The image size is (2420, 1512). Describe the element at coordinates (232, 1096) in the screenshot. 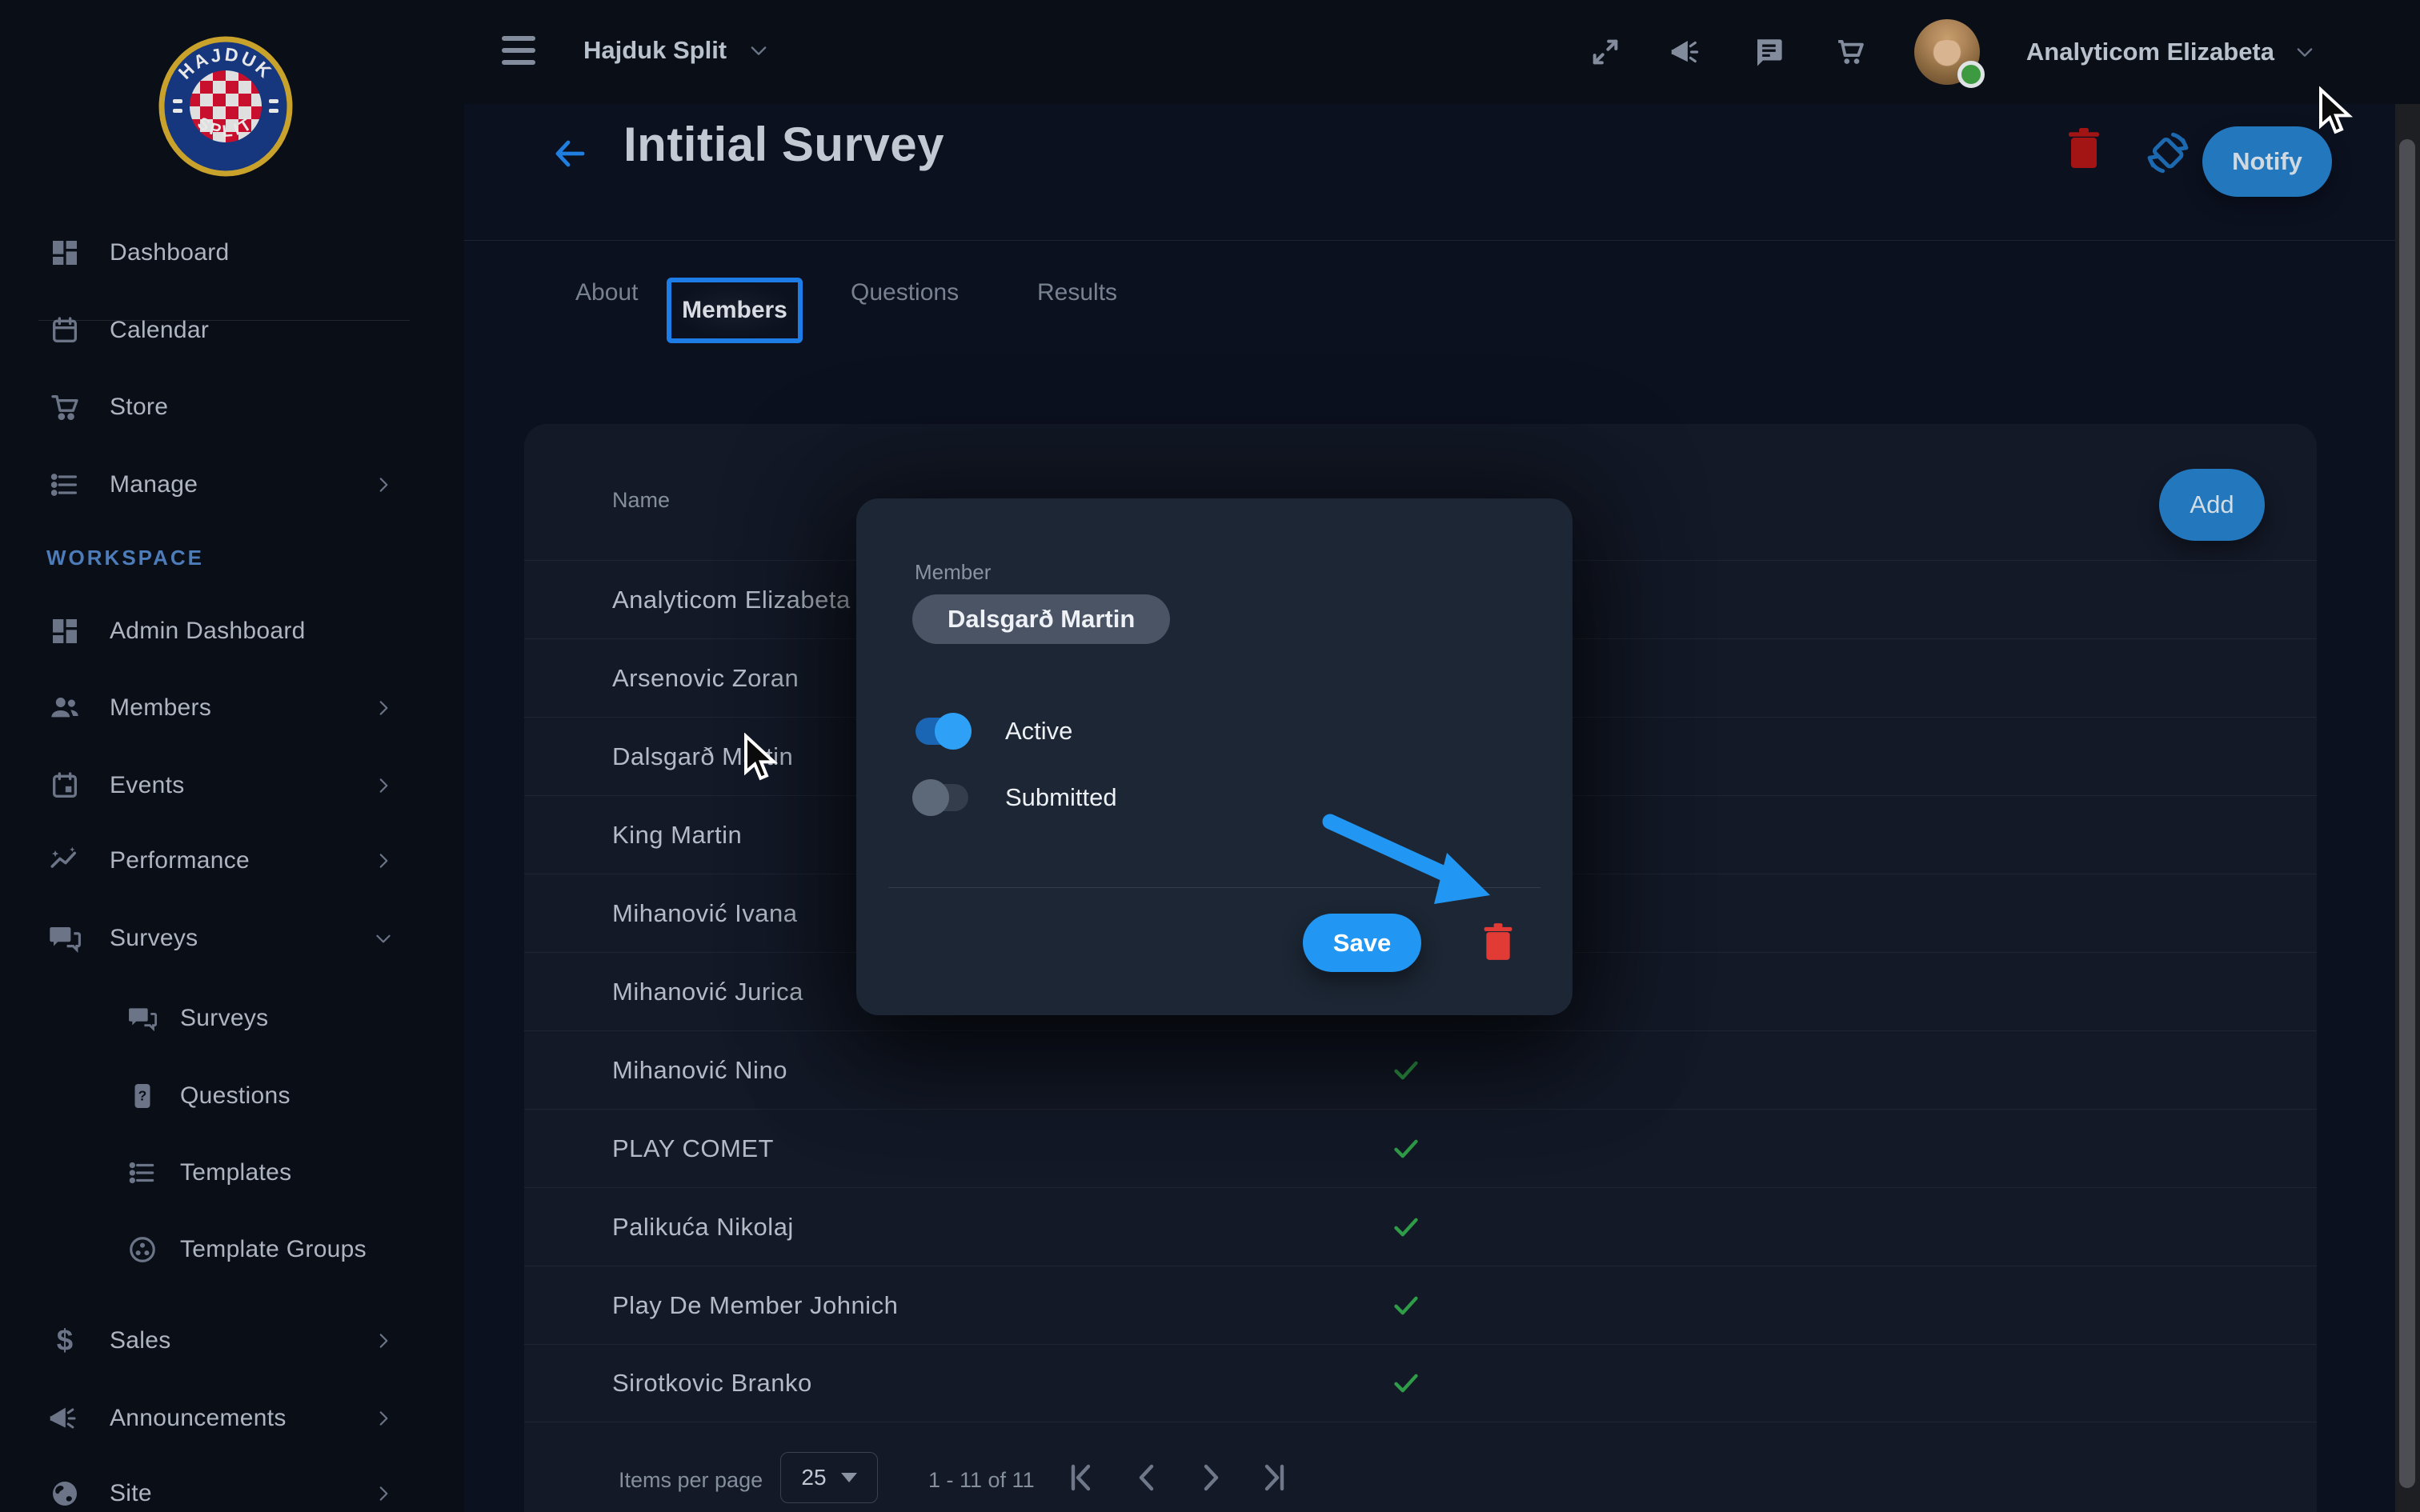

I see `sidebar-subitem-questions: ? Questions` at that location.